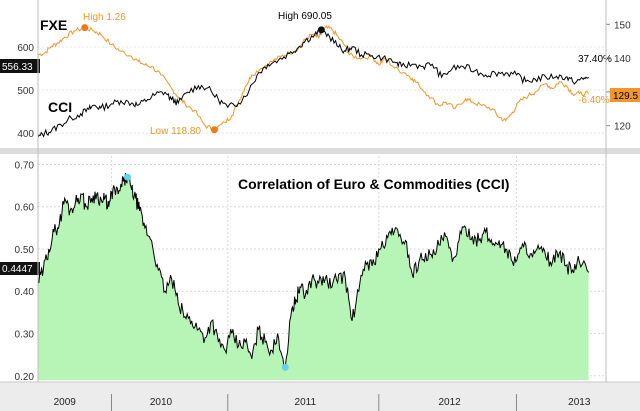 Image resolution: width=640 pixels, height=411 pixels. Describe the element at coordinates (175, 131) in the screenshot. I see `fxe-low-annotation: Low 118.80` at that location.